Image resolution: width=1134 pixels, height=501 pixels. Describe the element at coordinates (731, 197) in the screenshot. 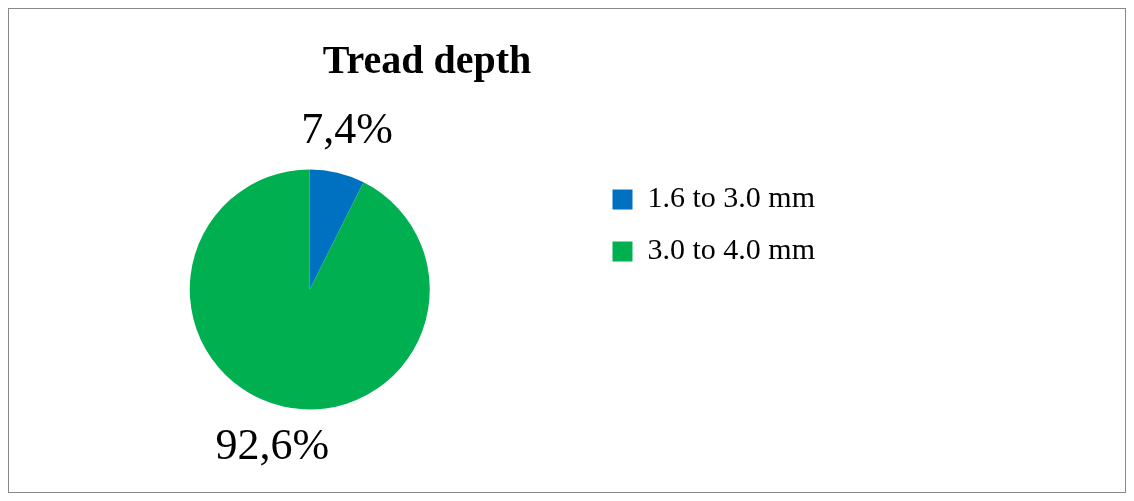

I see `legend-label: 1.6 to 3.0 mm` at that location.